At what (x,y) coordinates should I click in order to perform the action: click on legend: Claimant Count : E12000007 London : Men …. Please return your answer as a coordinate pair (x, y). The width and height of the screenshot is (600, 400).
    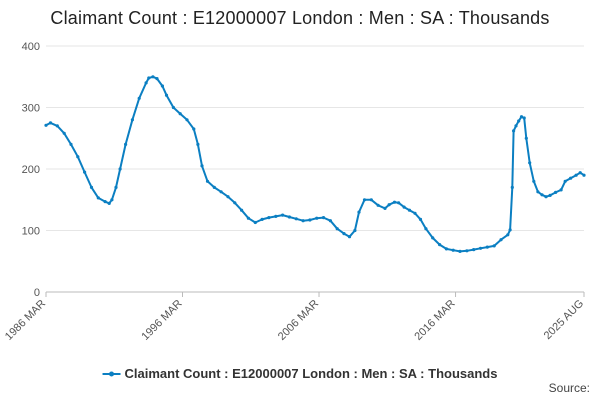
    Looking at the image, I should click on (300, 373).